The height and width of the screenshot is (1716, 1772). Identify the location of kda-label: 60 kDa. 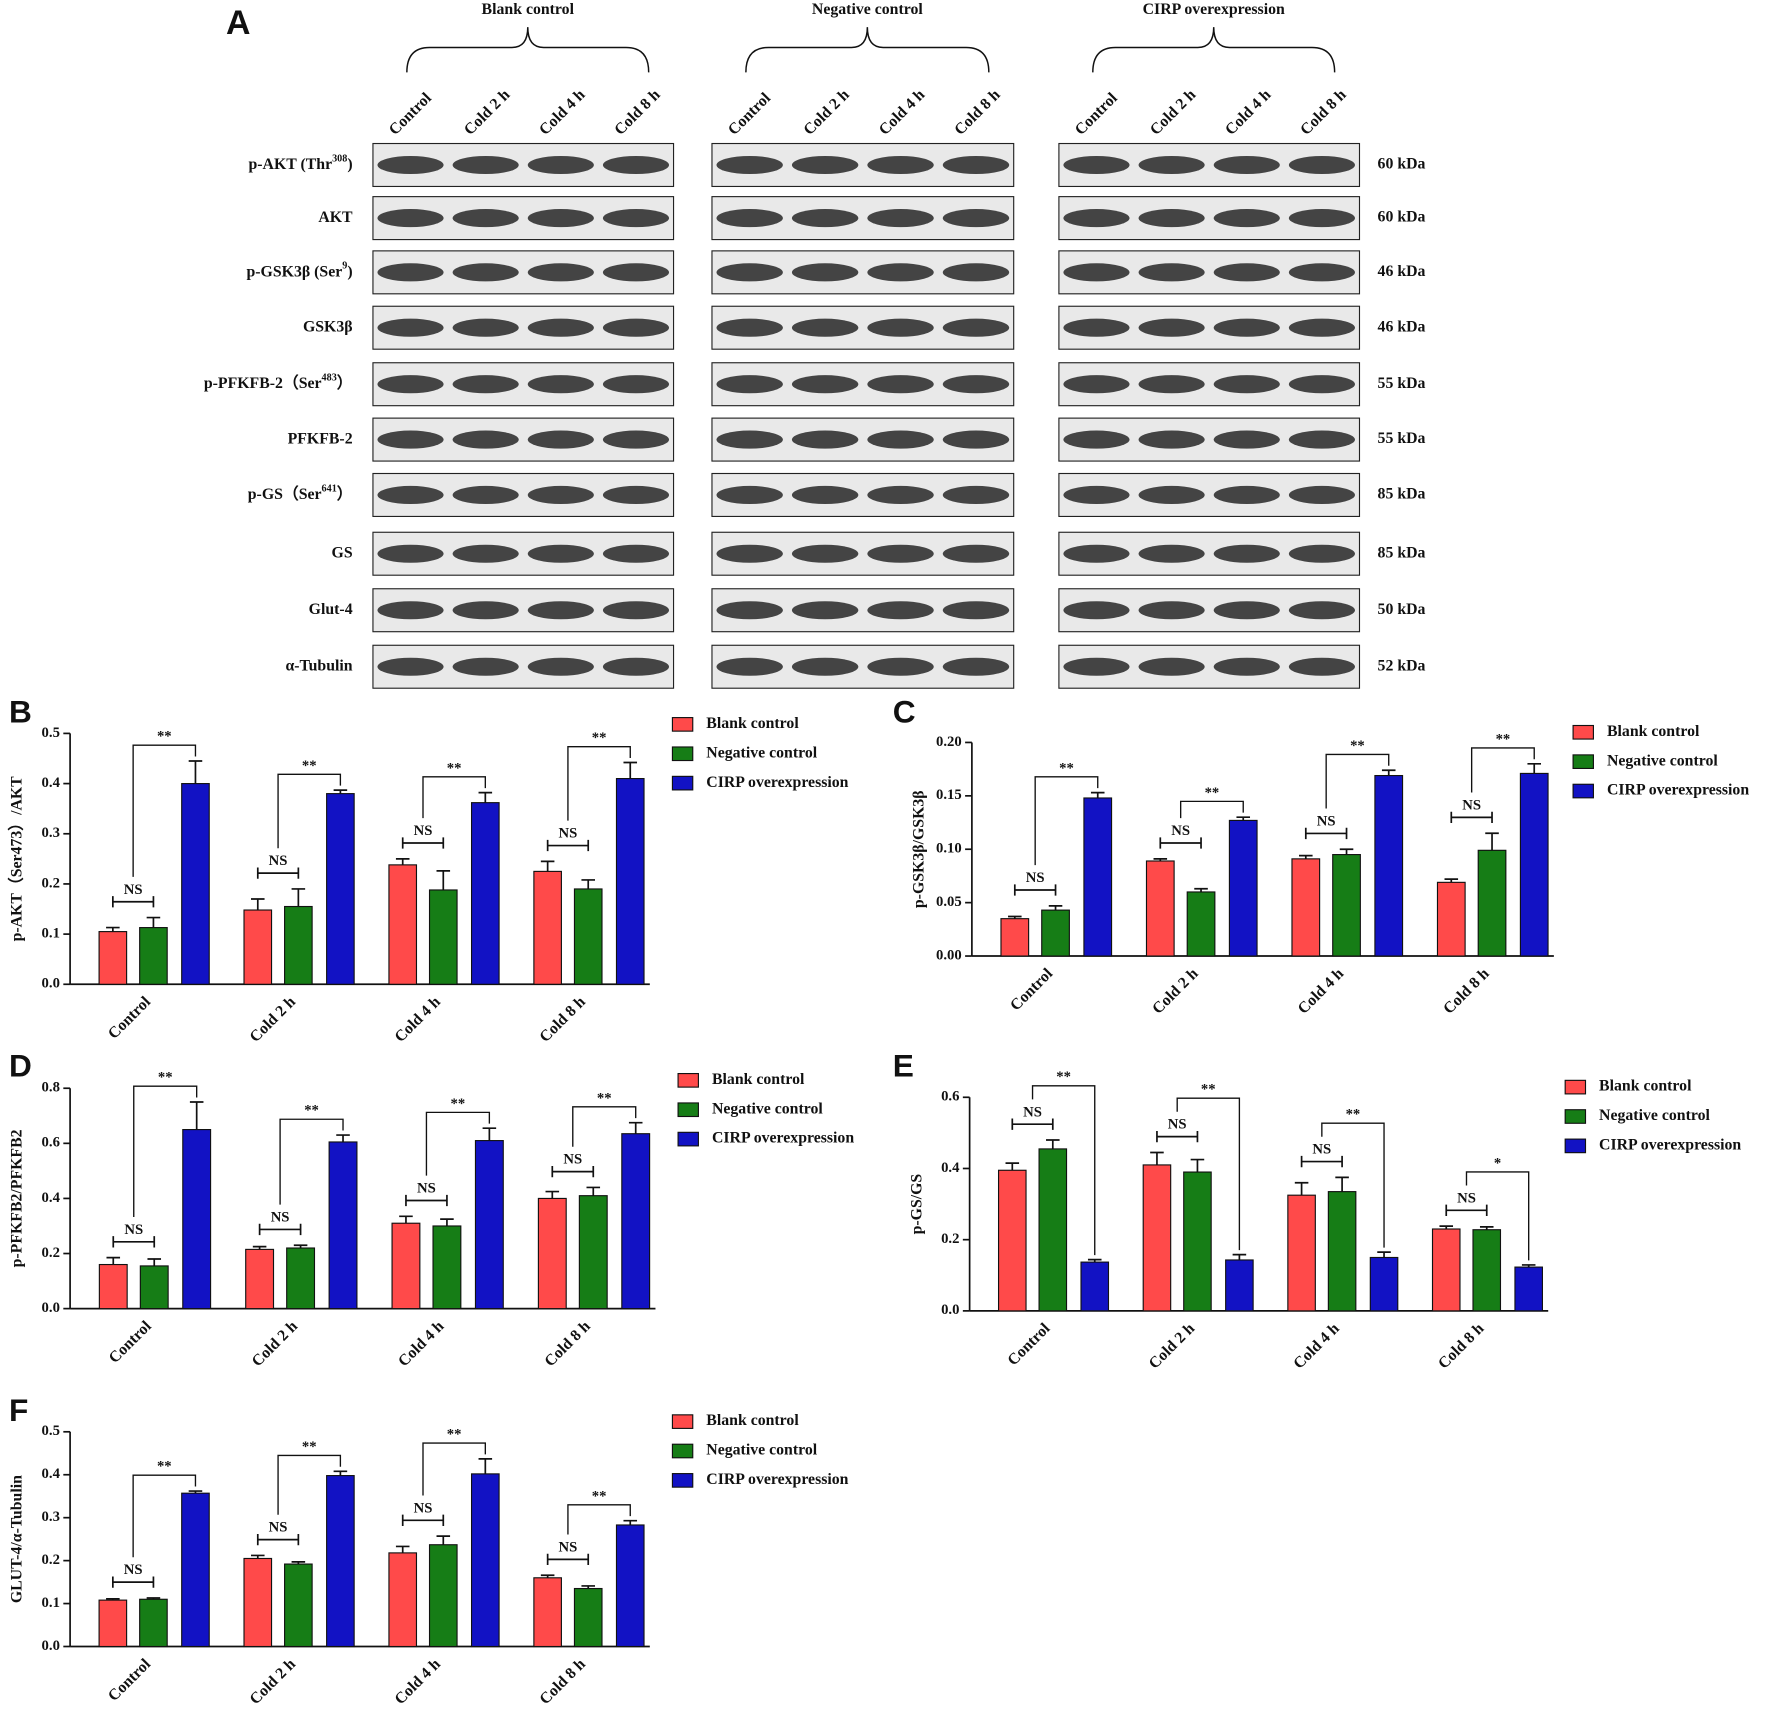
(1402, 217).